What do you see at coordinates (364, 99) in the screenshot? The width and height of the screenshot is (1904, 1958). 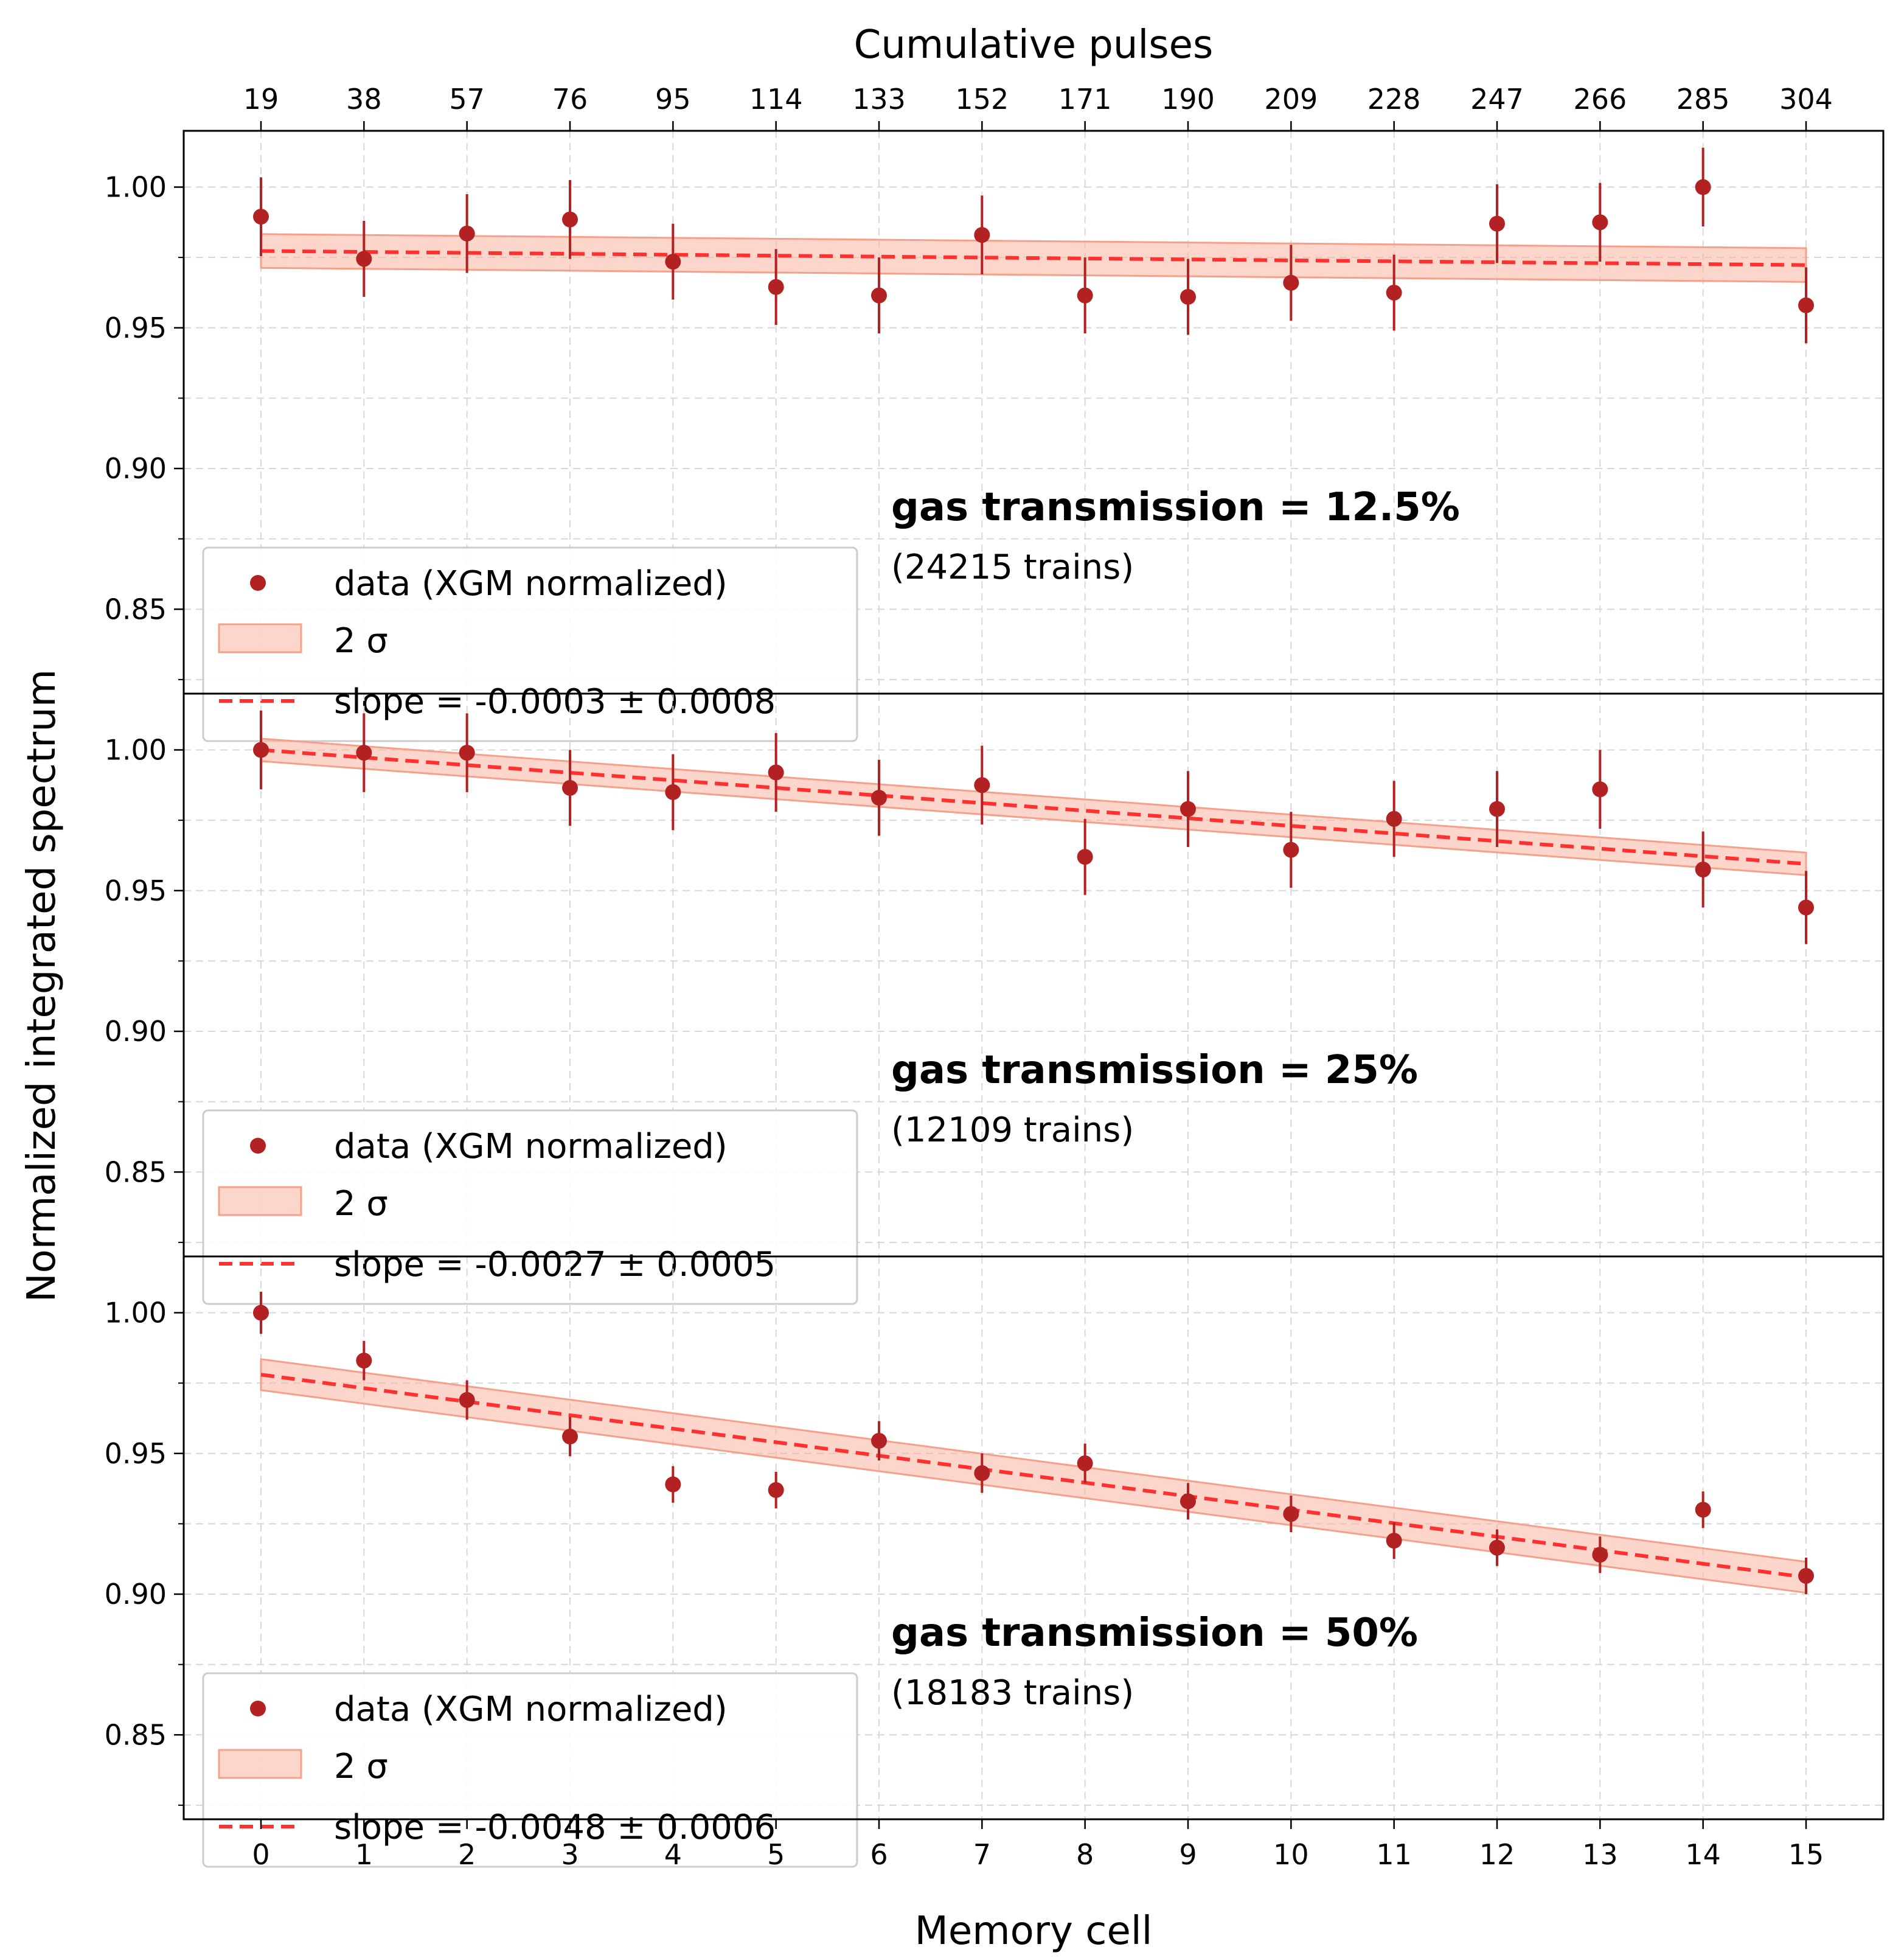 I see `top-tick-label: 38` at bounding box center [364, 99].